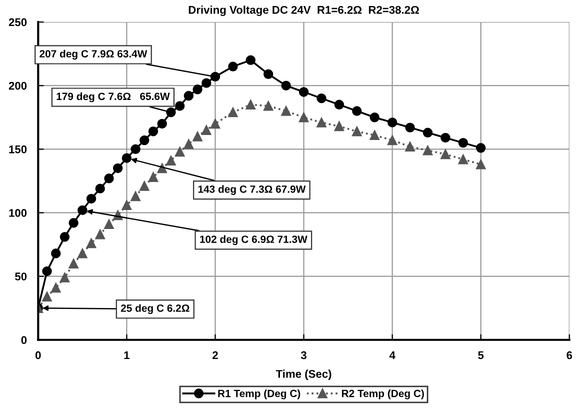  What do you see at coordinates (481, 355) in the screenshot?
I see `x-tick-label: 5` at bounding box center [481, 355].